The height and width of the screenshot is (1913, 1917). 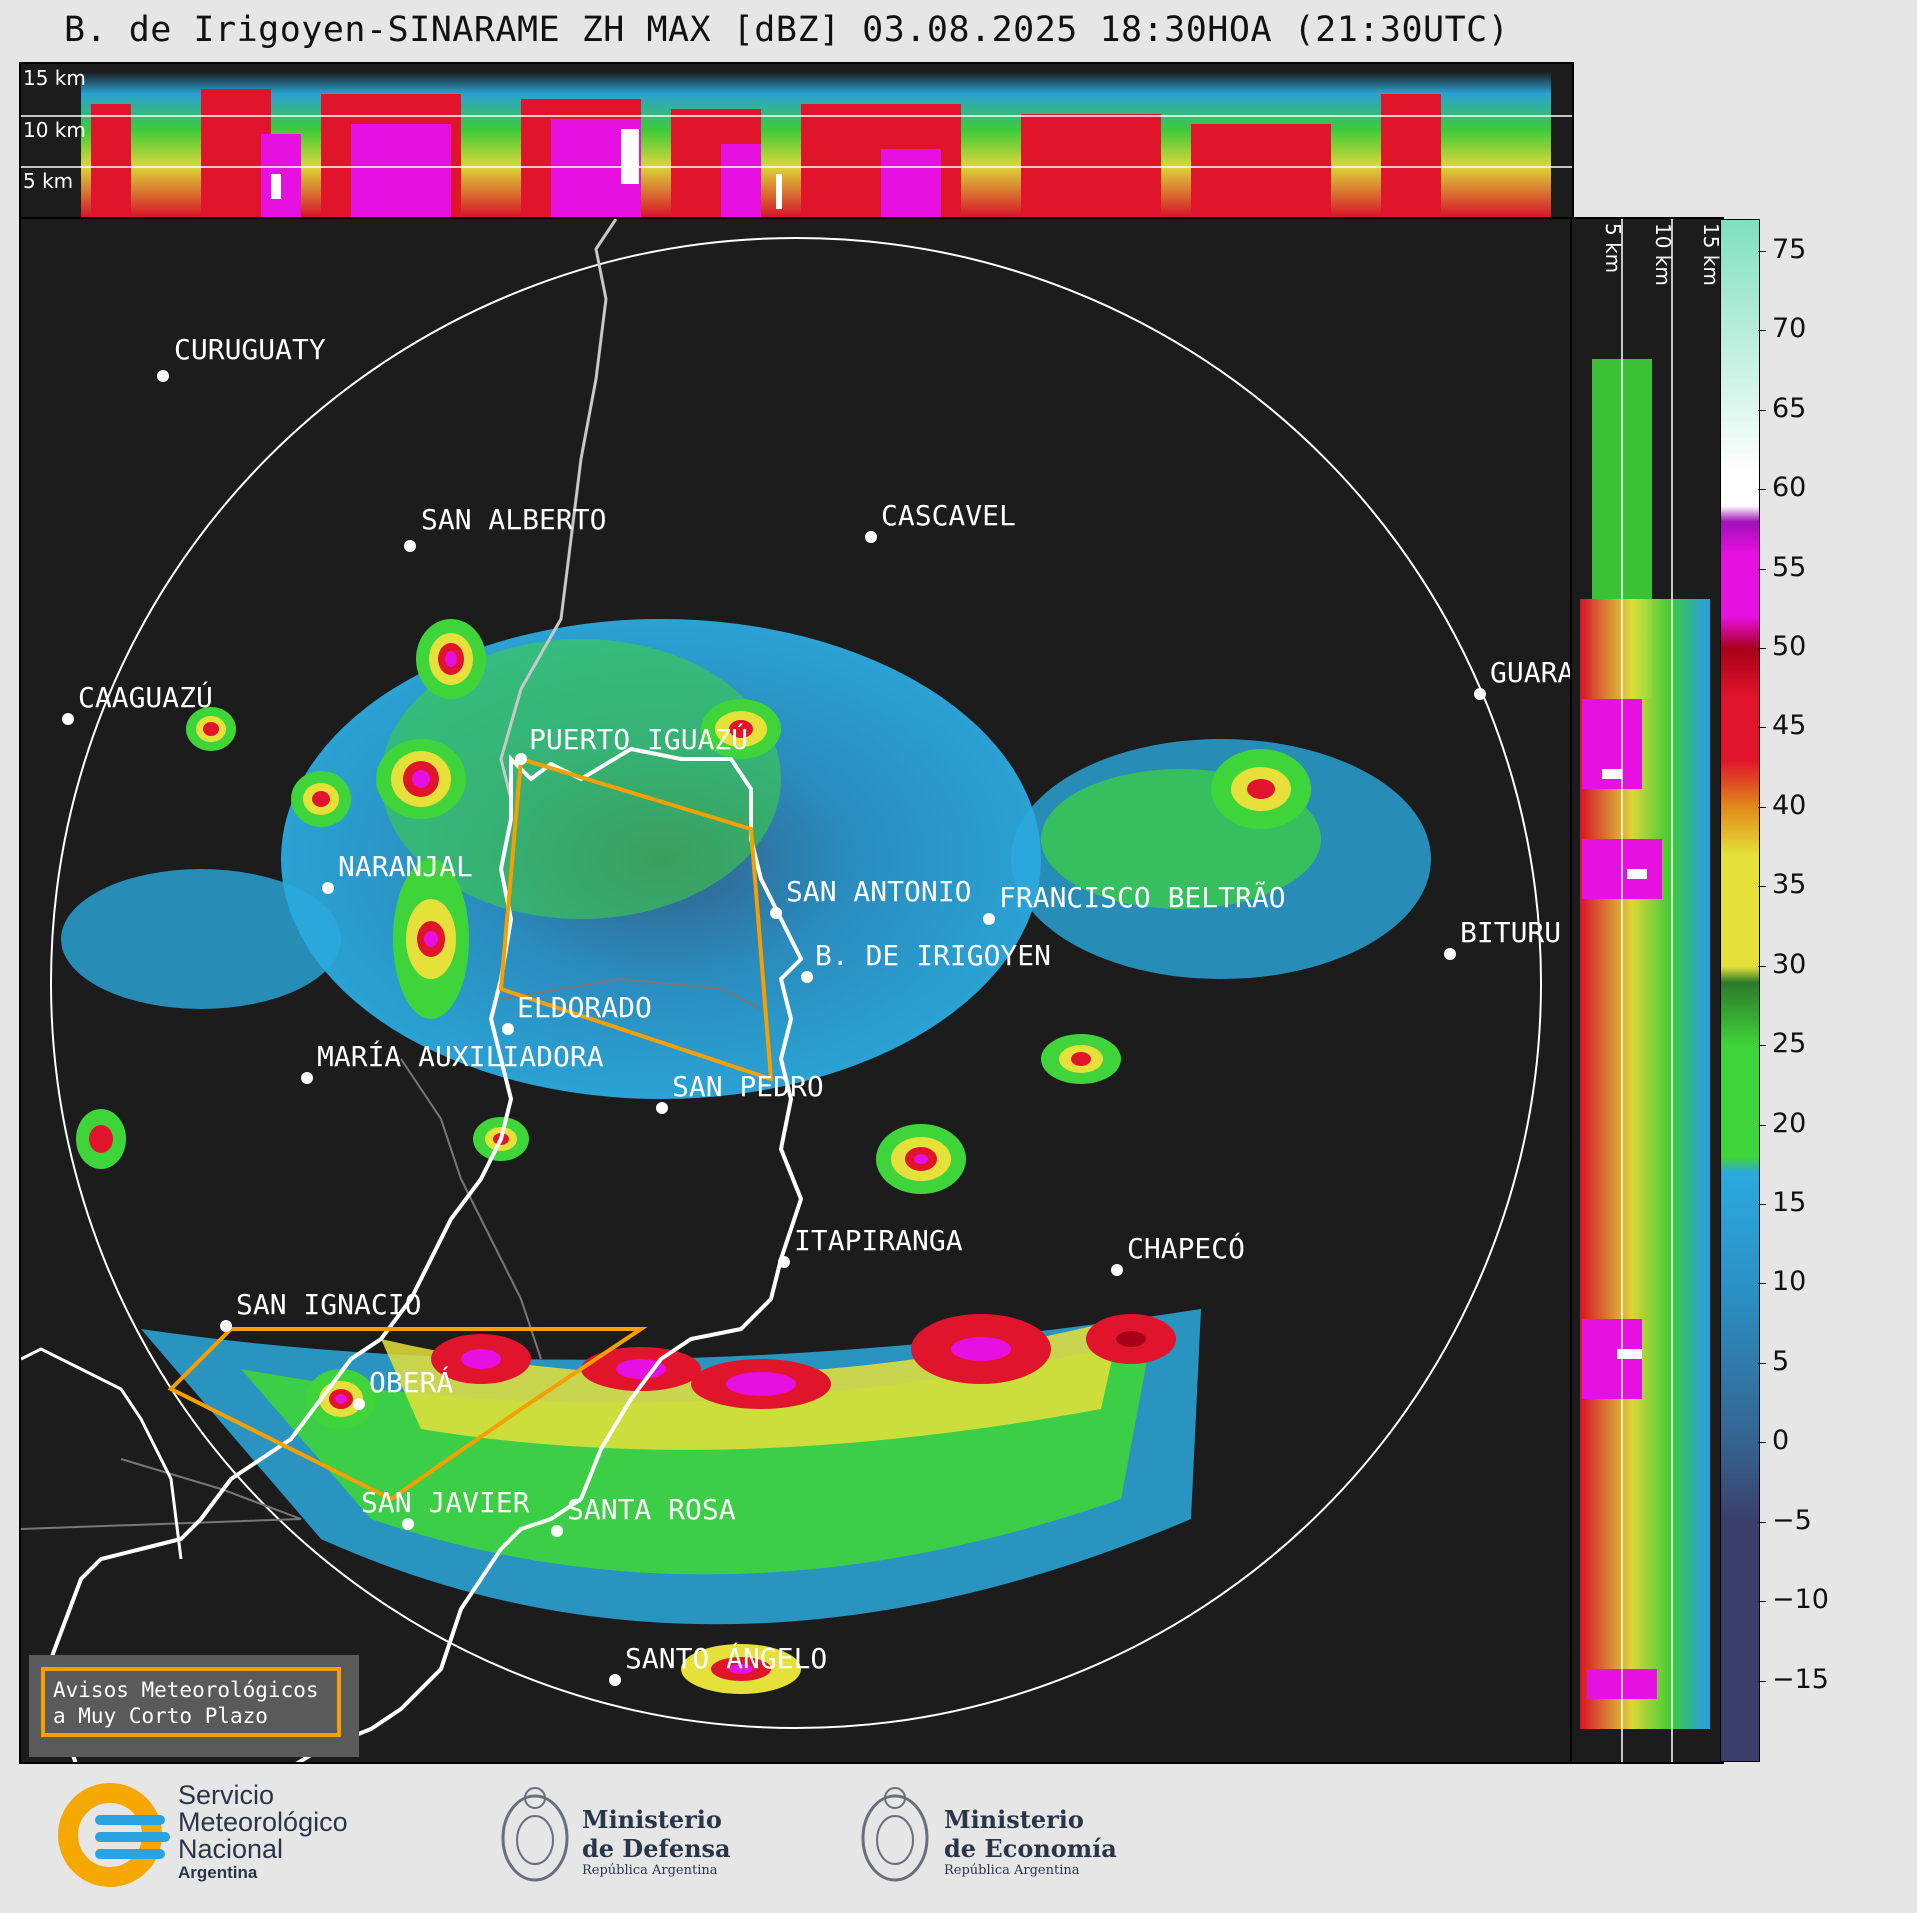 I want to click on warning-polygon-south, so click(x=407, y=1414).